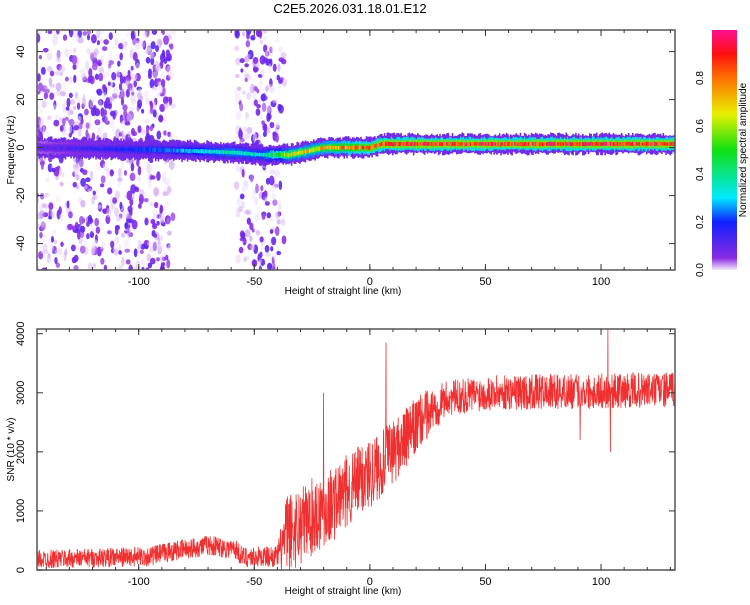  I want to click on x-tick-label: 50, so click(485, 282).